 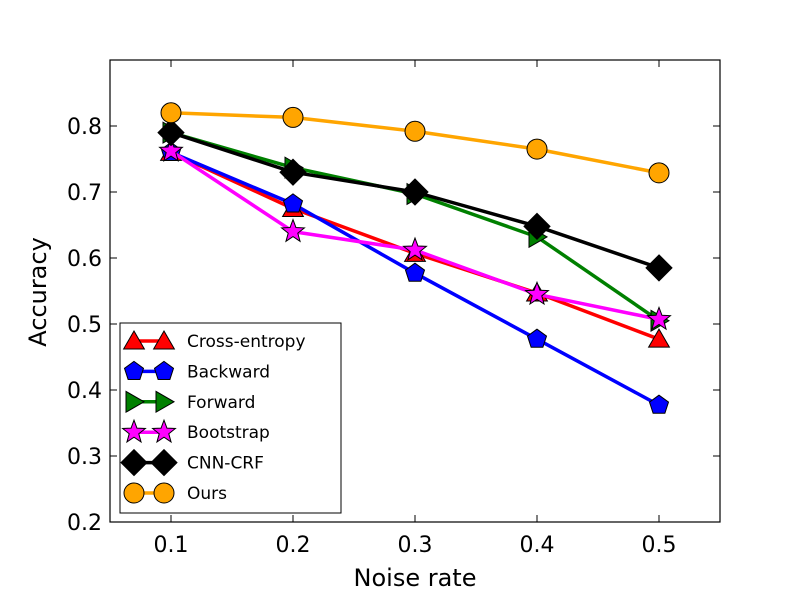 I want to click on legend-item: Cross-entropy, so click(x=214, y=340).